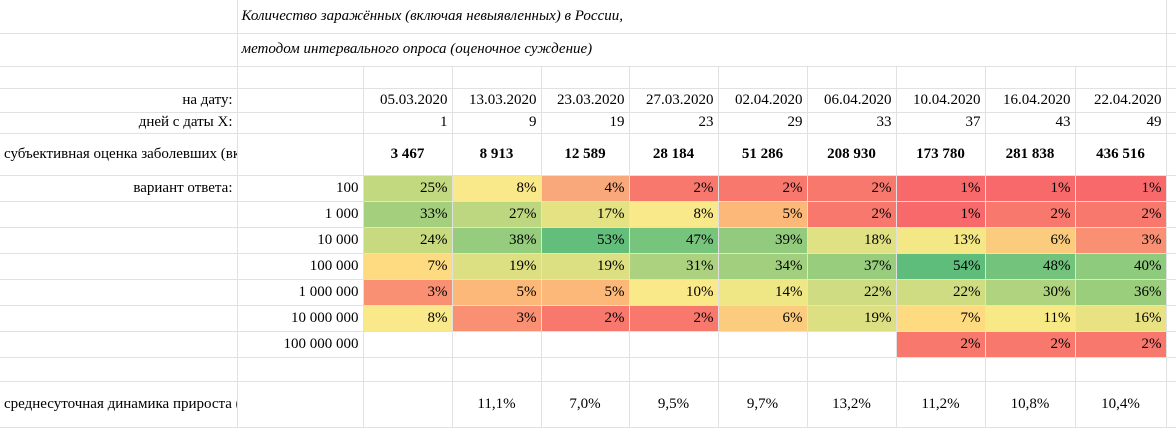 The height and width of the screenshot is (428, 1176). Describe the element at coordinates (674, 154) in the screenshot. I see `estimate-cell: 28 184` at that location.